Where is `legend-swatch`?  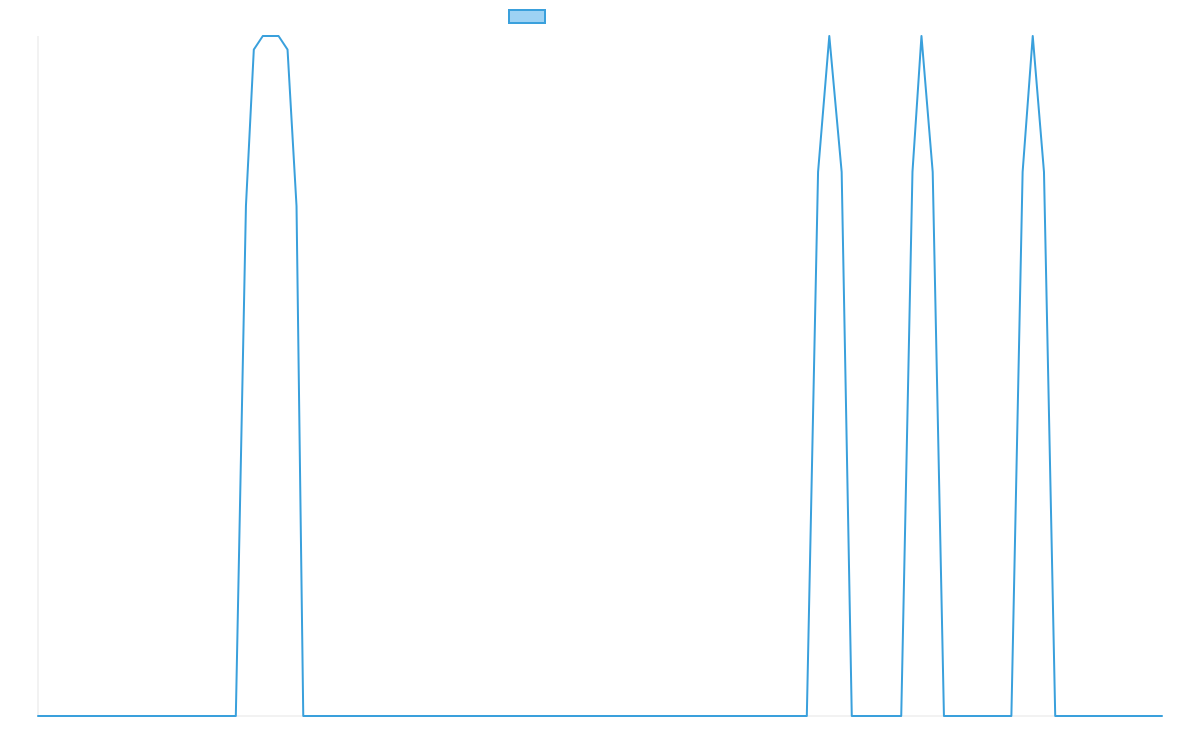
legend-swatch is located at coordinates (527, 16).